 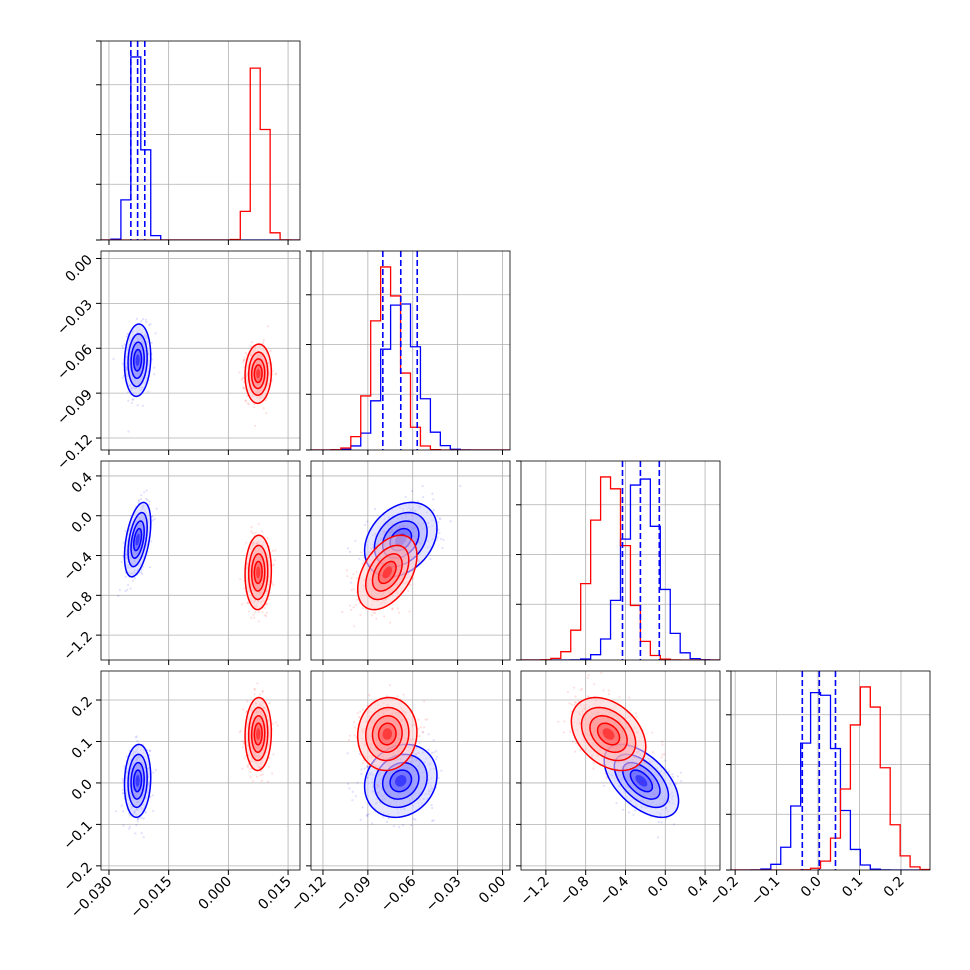 I want to click on x-tick-label: −0.015, so click(x=152, y=898).